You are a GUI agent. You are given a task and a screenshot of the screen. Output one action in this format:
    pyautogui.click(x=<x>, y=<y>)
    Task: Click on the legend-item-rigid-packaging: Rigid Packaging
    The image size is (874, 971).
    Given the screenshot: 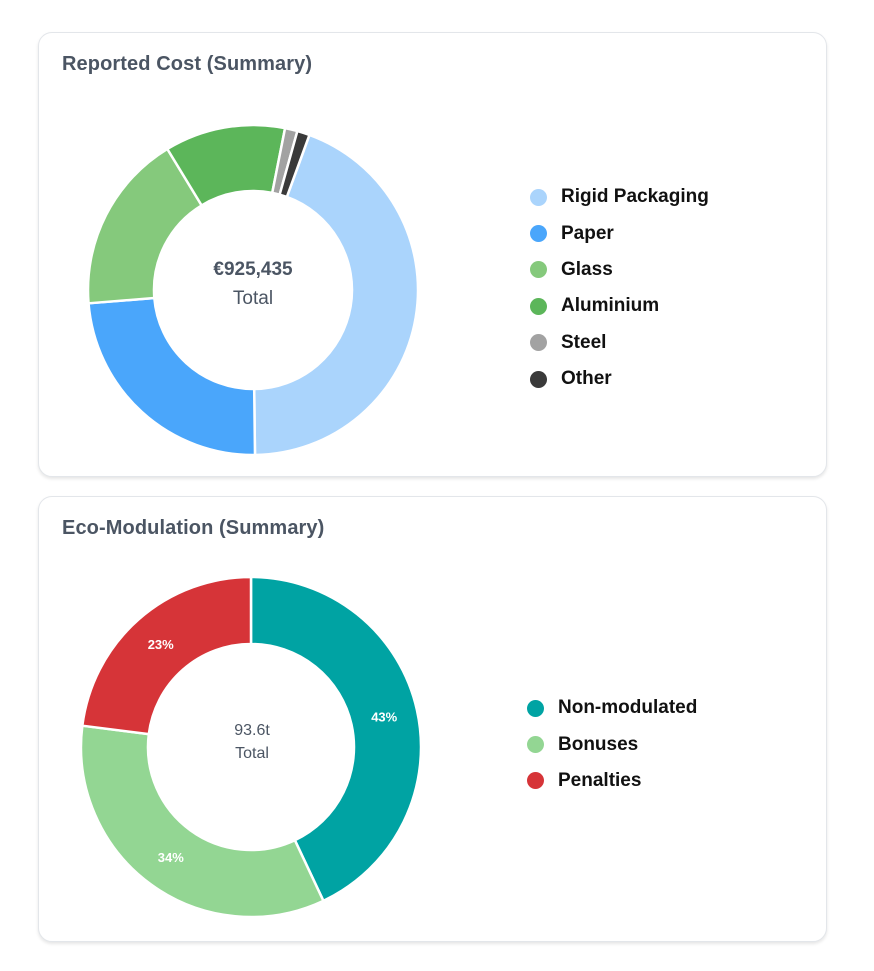 What is the action you would take?
    pyautogui.click(x=619, y=197)
    